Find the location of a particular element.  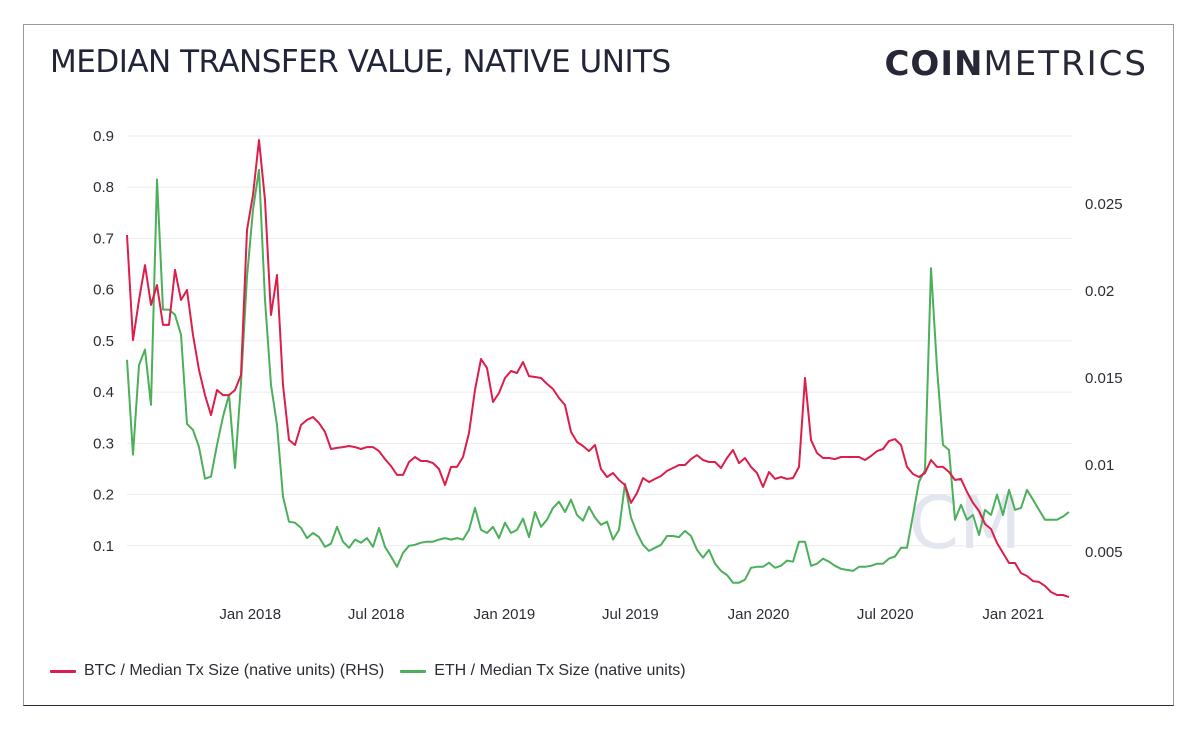

y-left-tick-label: 0.3 is located at coordinates (103, 443).